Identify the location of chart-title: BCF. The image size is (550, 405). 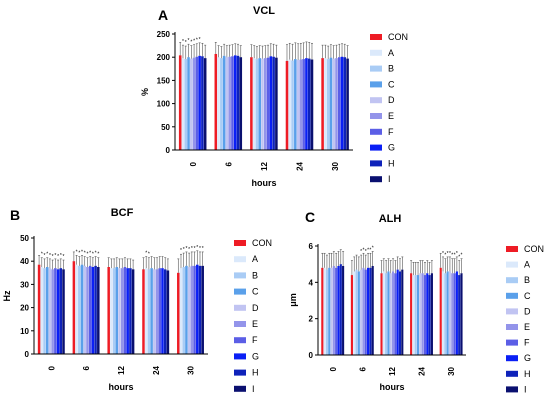
(122, 213).